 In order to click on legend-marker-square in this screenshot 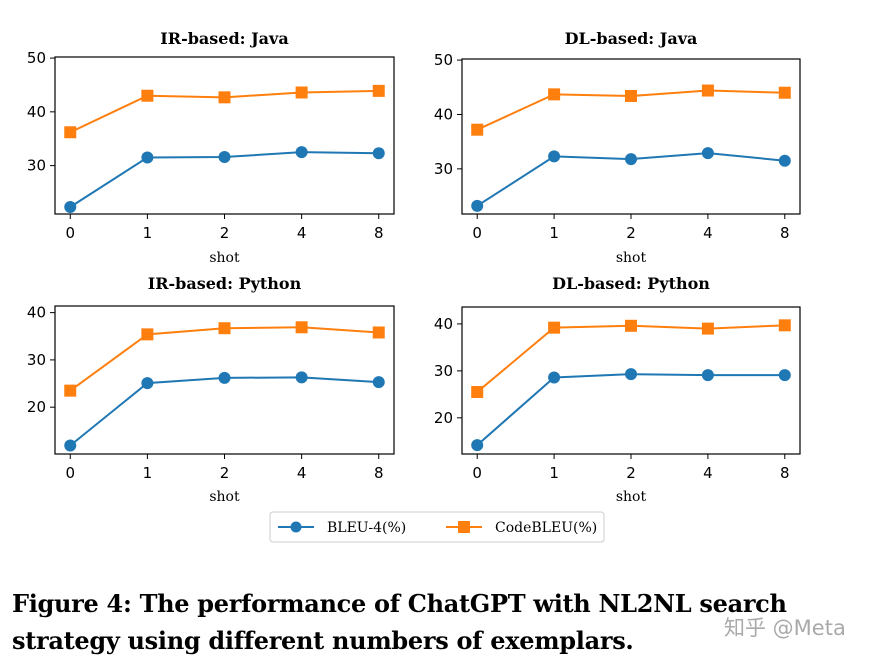, I will do `click(464, 527)`.